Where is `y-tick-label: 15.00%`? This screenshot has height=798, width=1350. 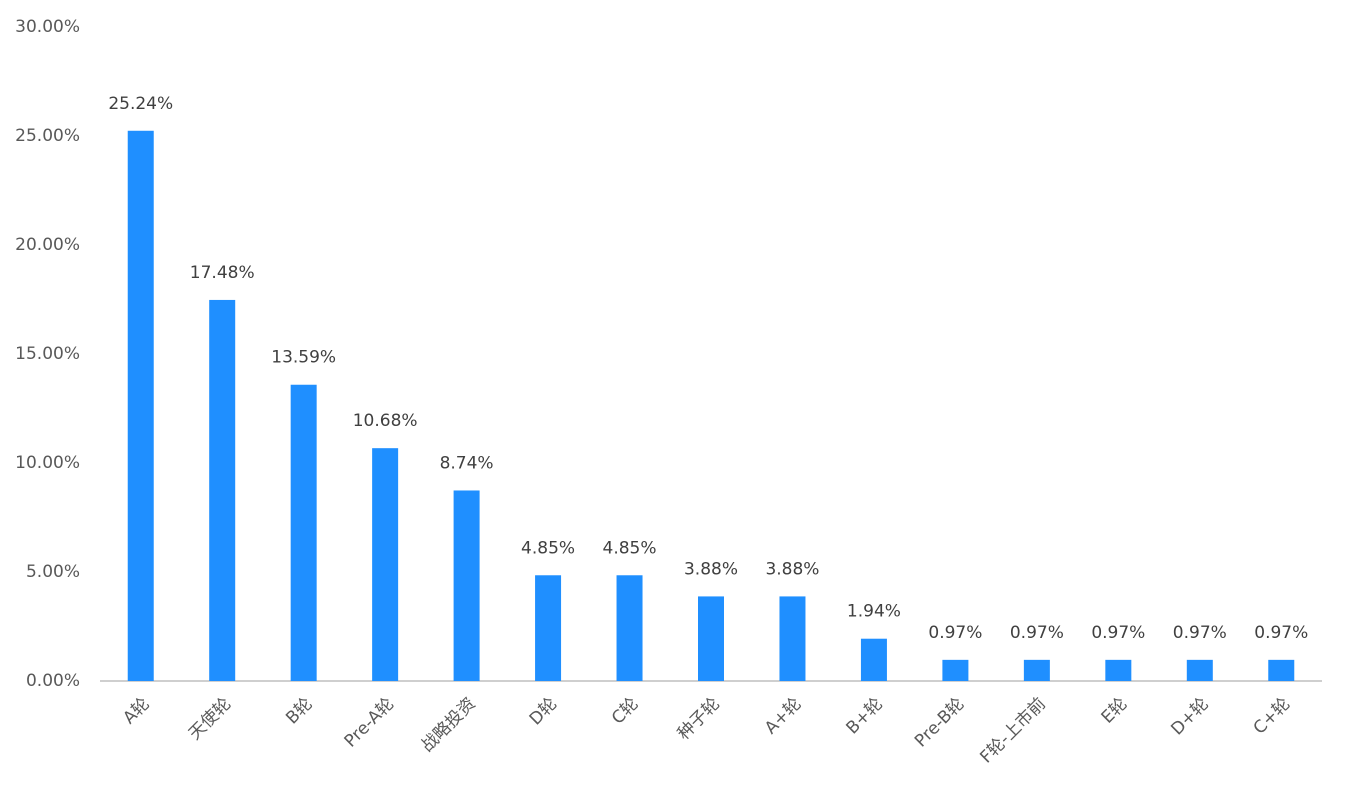 y-tick-label: 15.00% is located at coordinates (47, 354).